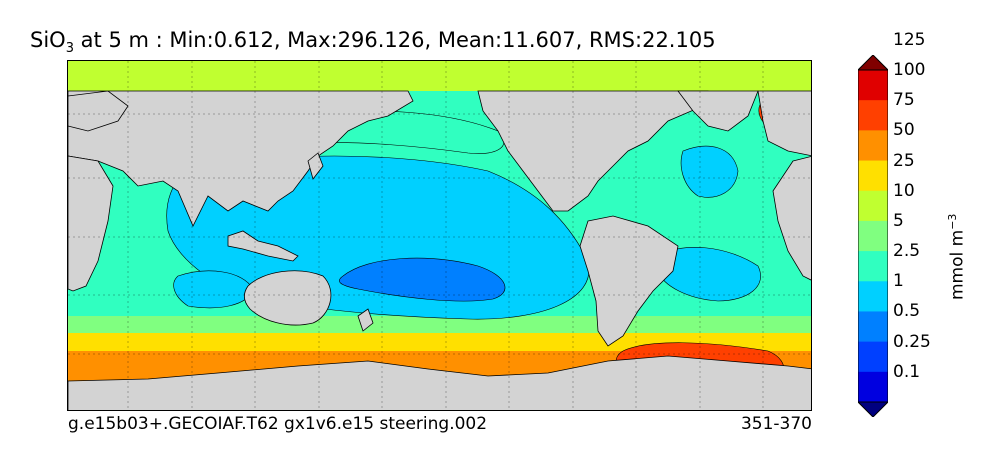  What do you see at coordinates (952, 221) in the screenshot?
I see `units-exponent: −3` at bounding box center [952, 221].